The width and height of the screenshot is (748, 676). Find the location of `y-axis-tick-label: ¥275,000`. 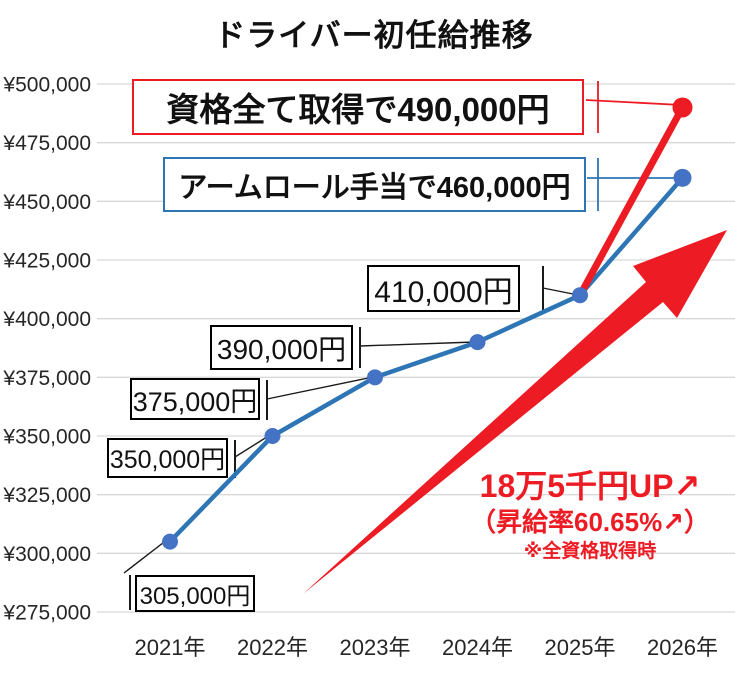

y-axis-tick-label: ¥275,000 is located at coordinates (46, 613).